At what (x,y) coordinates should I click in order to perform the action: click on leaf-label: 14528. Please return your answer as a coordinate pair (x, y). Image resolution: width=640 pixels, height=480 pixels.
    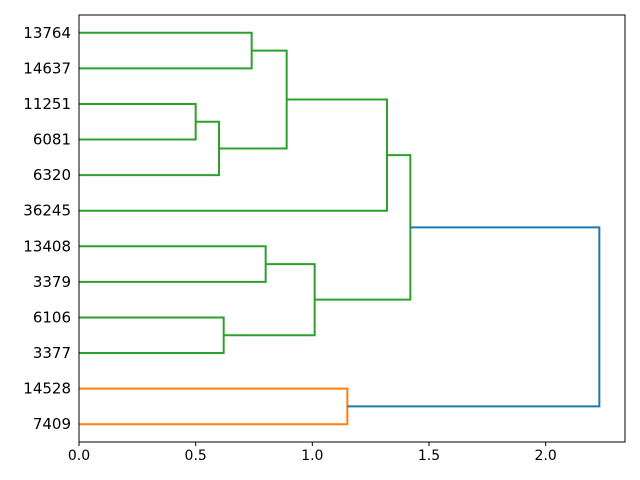
    Looking at the image, I should click on (47, 389).